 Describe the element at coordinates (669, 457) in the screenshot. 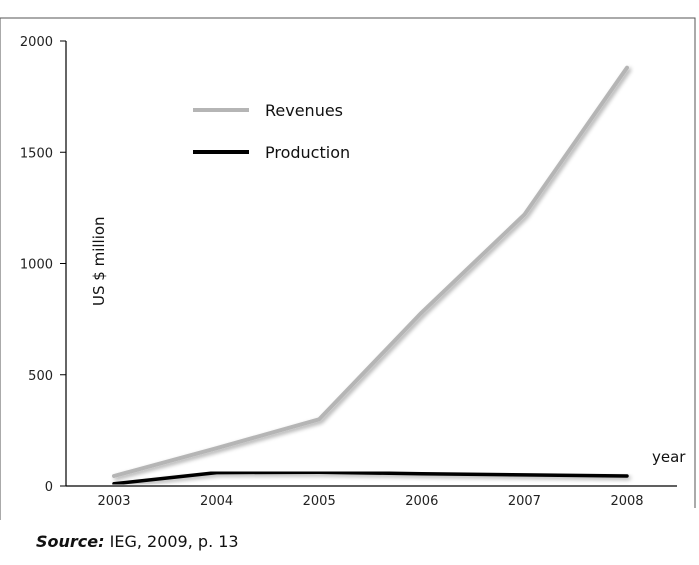

I see `x-axis-title: year` at that location.